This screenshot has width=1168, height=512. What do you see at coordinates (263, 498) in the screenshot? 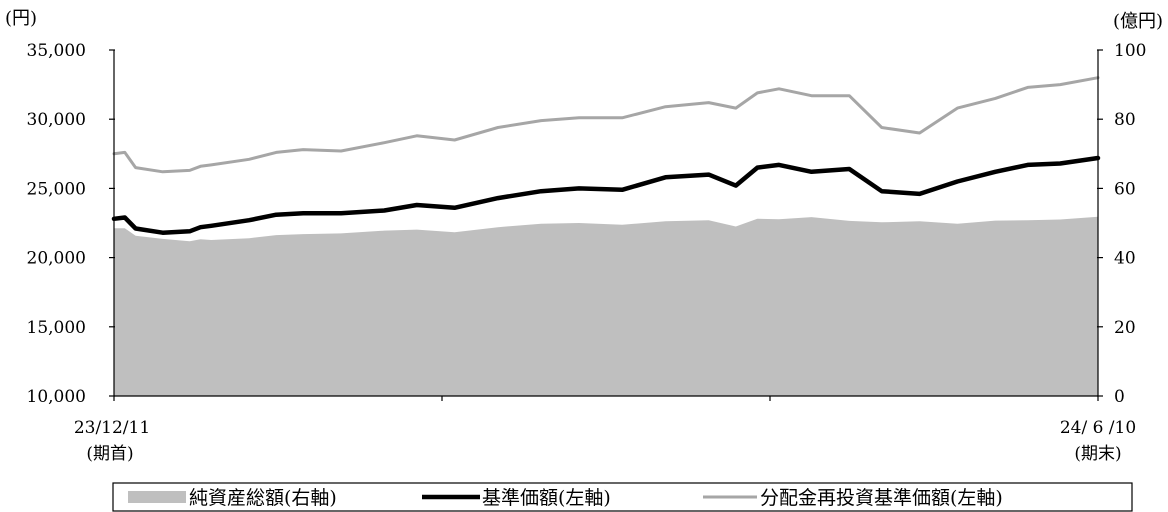
I see `legend-label-net-assets: 純資産総額(右軸)` at bounding box center [263, 498].